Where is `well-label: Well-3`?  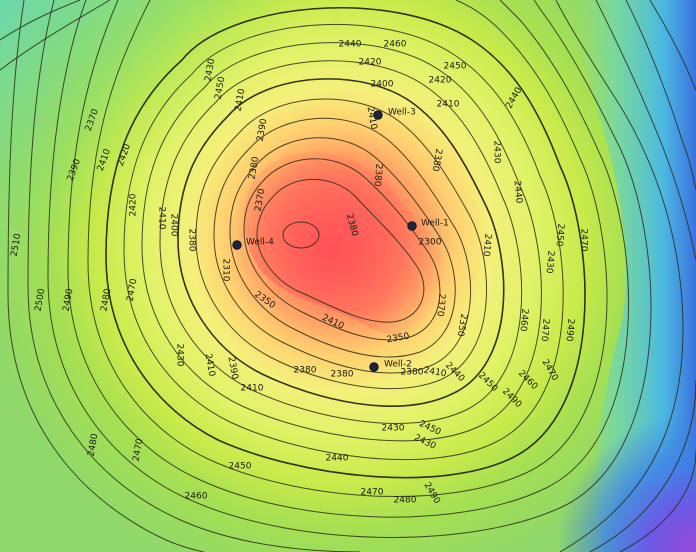 well-label: Well-3 is located at coordinates (402, 113).